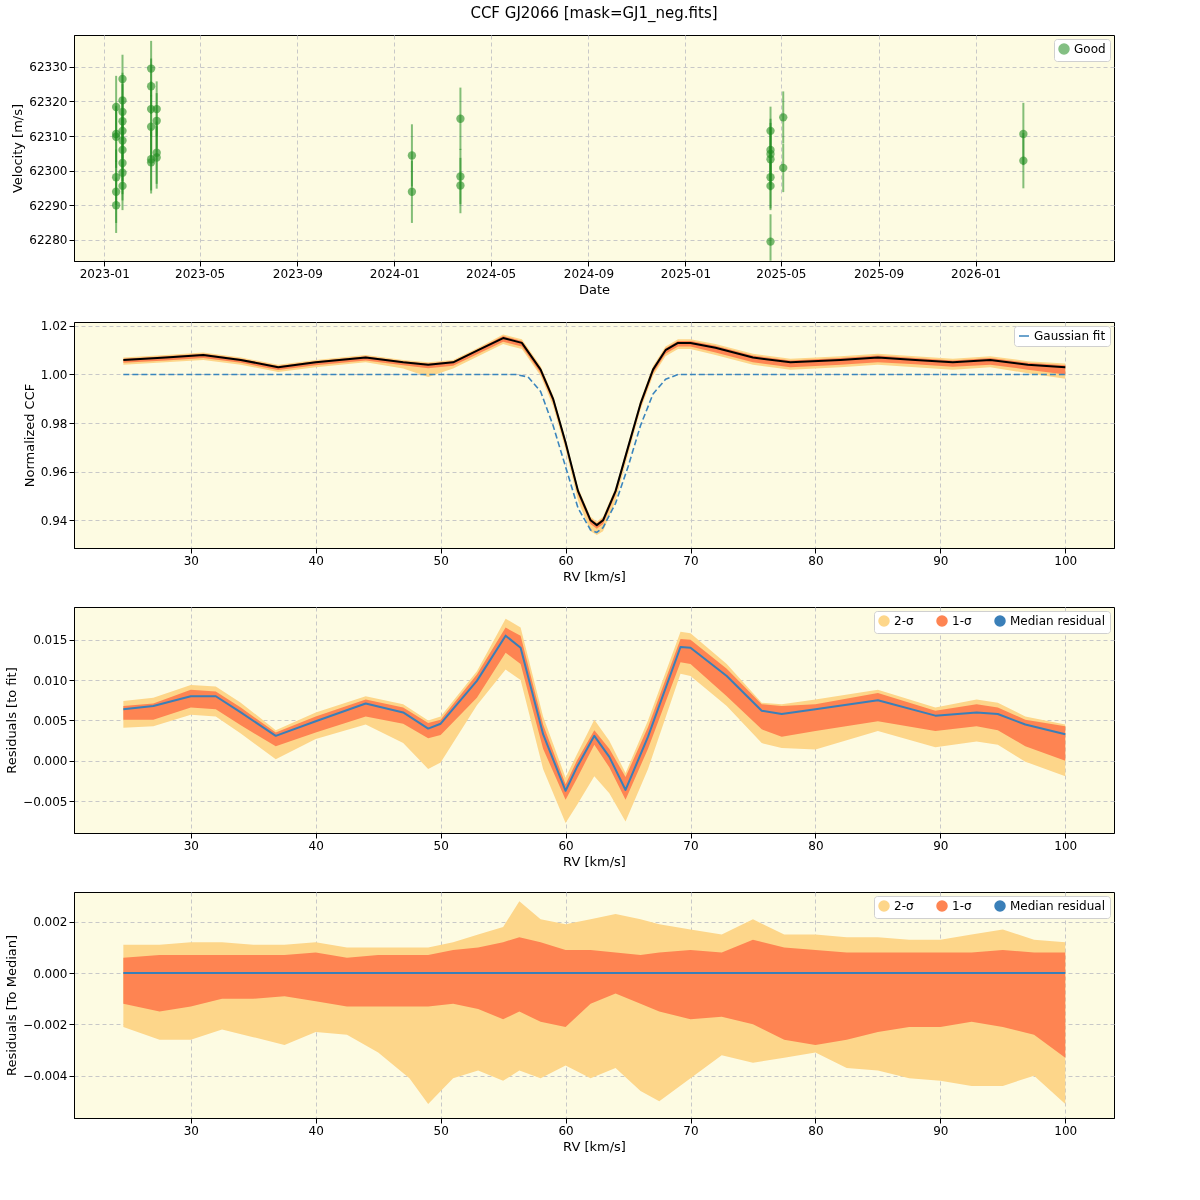 The width and height of the screenshot is (1200, 1200). What do you see at coordinates (104, 273) in the screenshot?
I see `x-tick-label: 2023-01` at bounding box center [104, 273].